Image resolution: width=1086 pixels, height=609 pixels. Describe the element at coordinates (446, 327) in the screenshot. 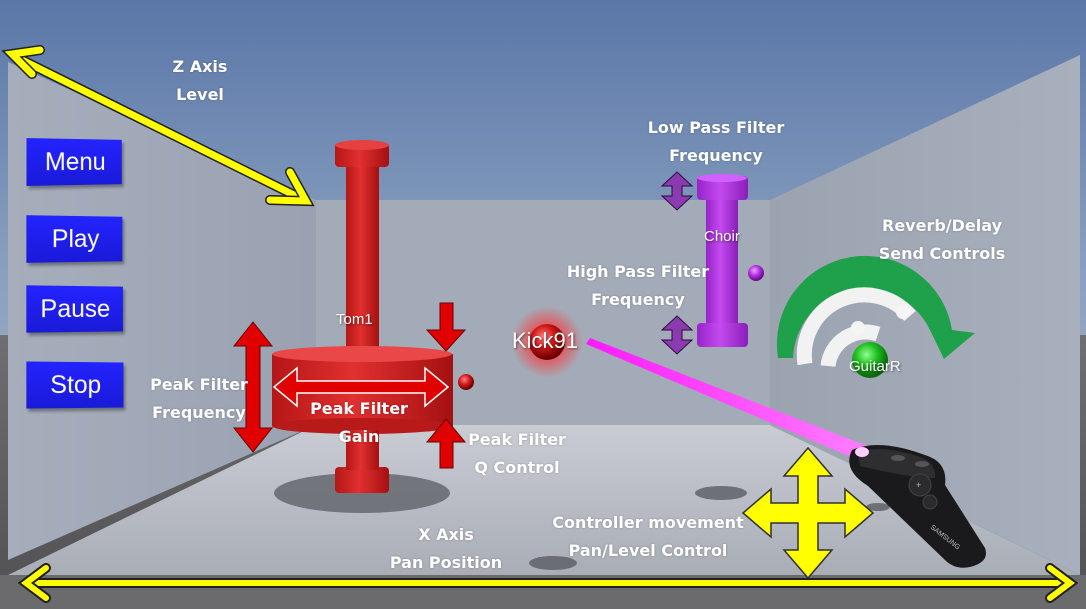

I see `peak-q-down-arrow` at that location.